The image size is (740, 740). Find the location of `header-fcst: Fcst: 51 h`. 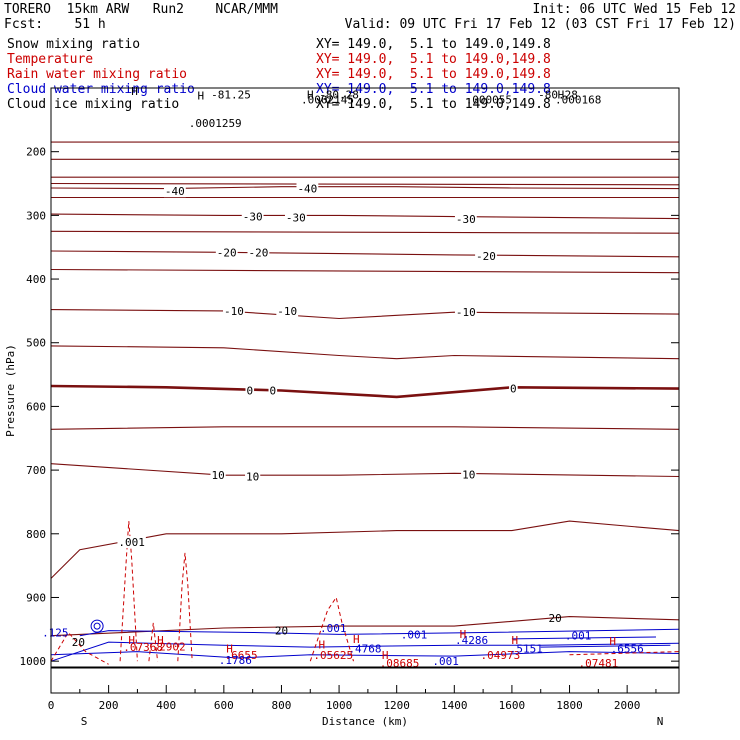

header-fcst: Fcst: 51 h is located at coordinates (55, 24).